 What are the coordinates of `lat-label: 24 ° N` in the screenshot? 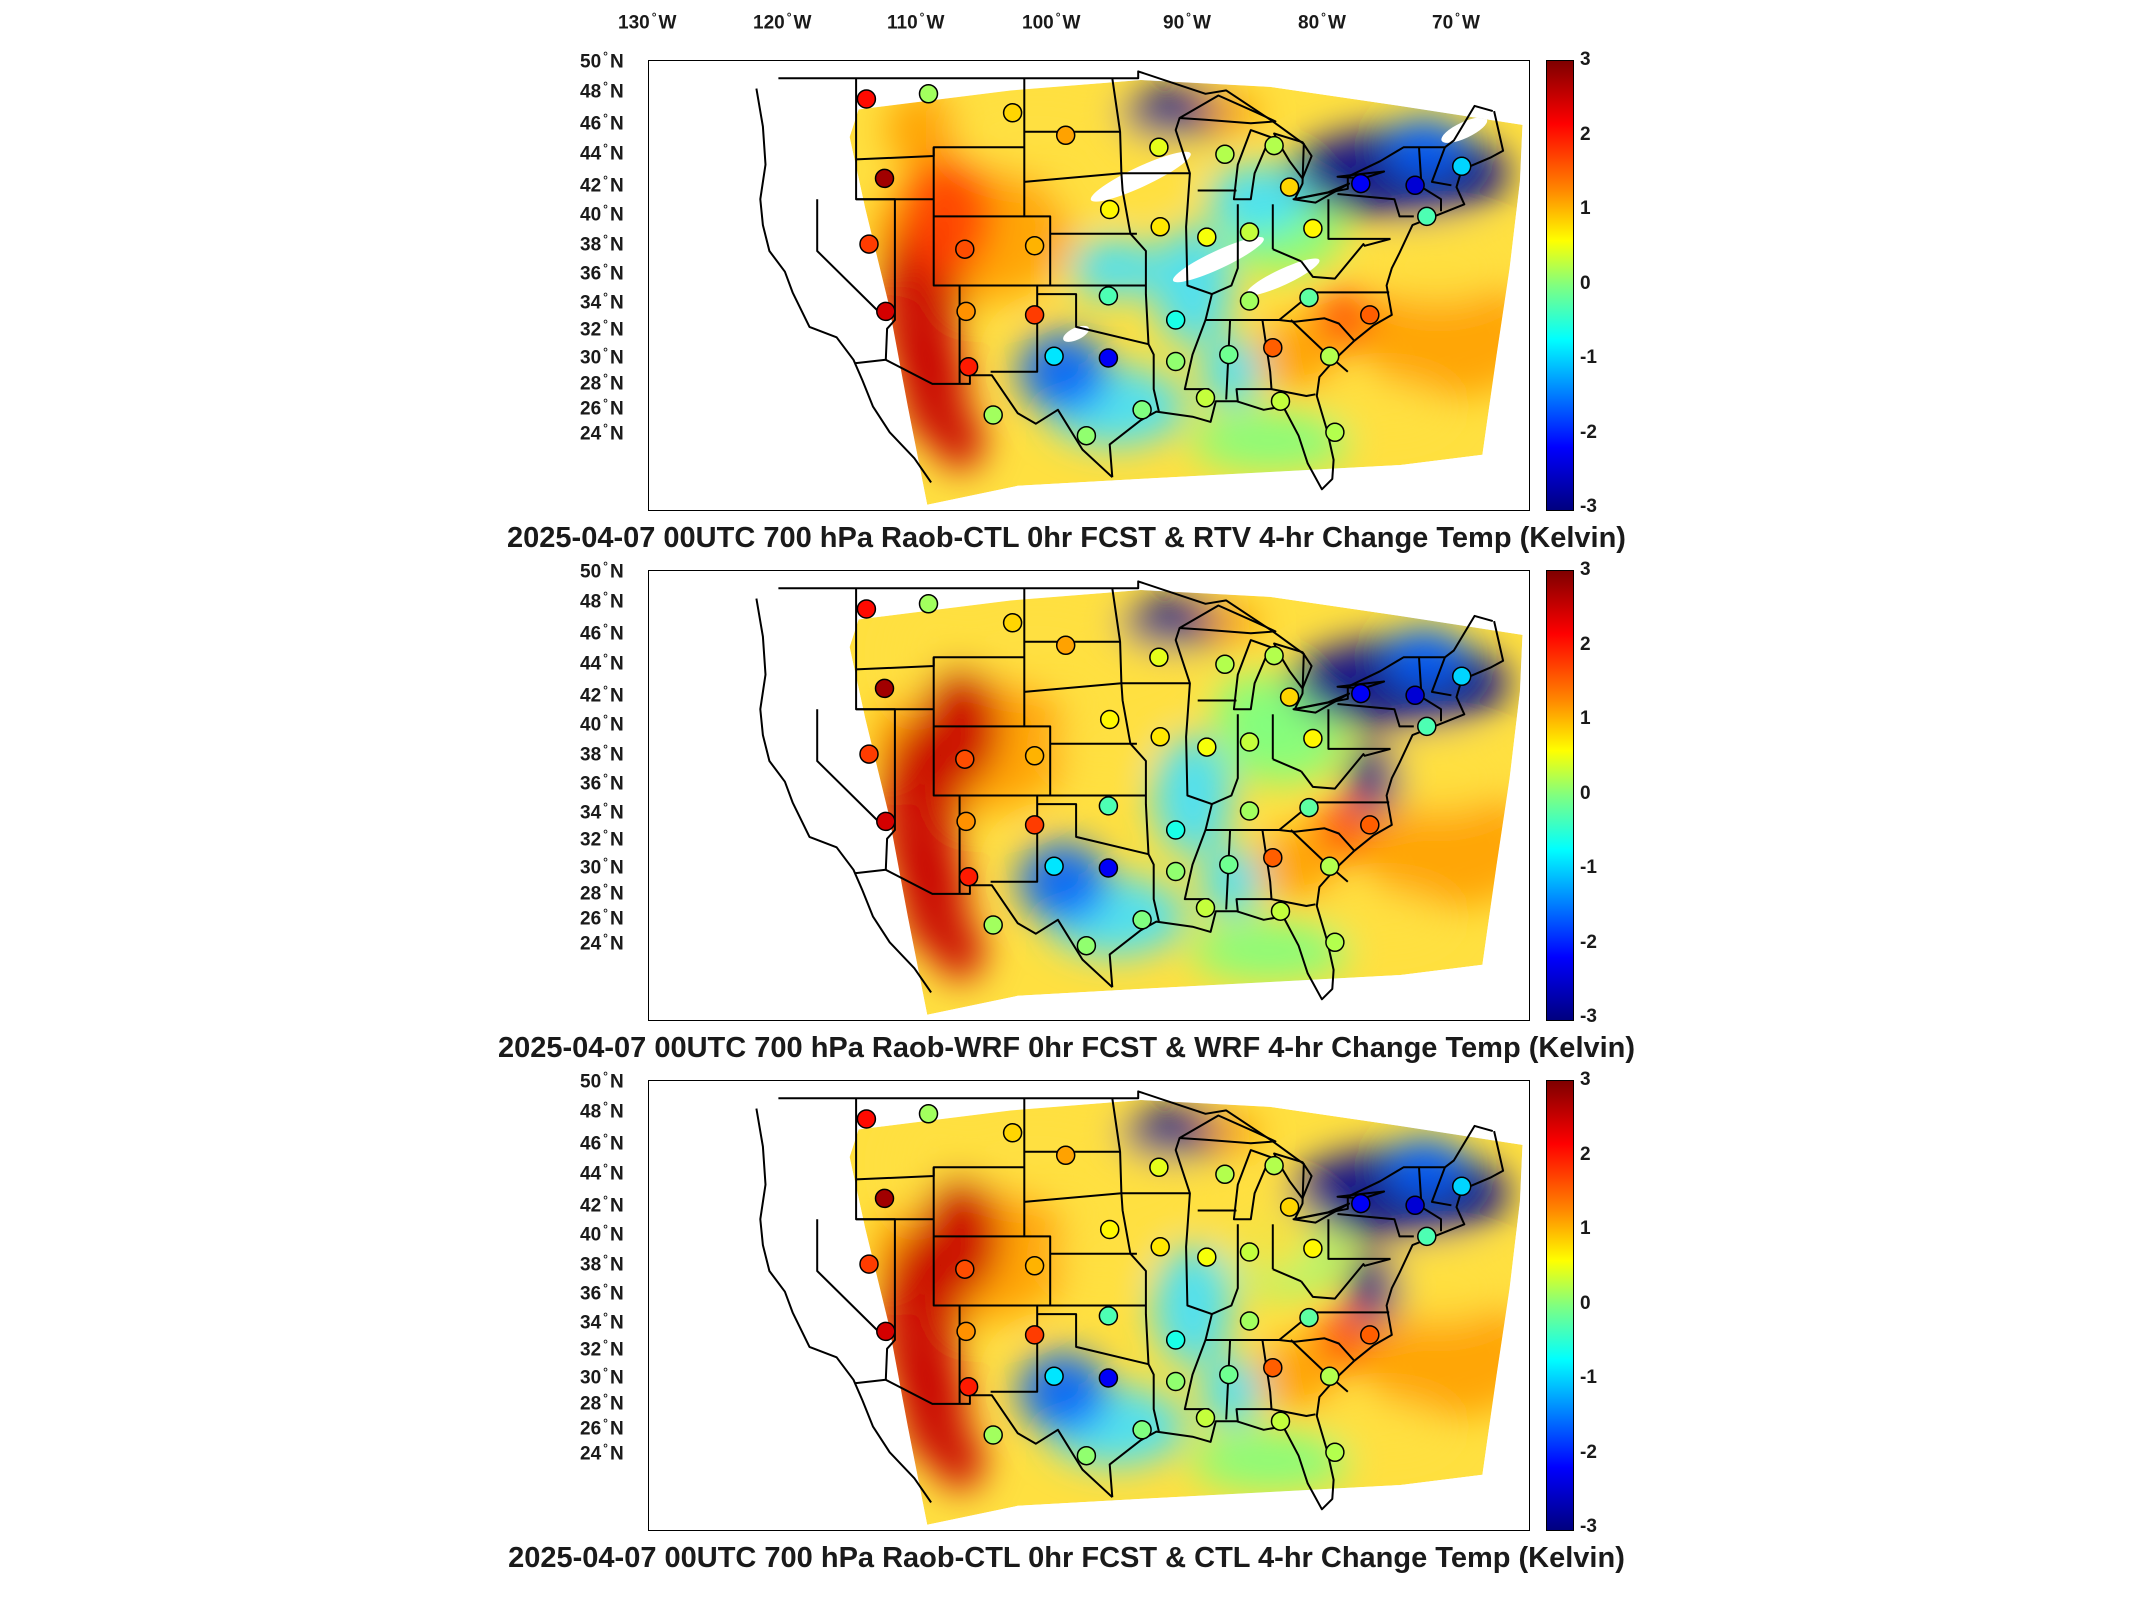 It's located at (602, 943).